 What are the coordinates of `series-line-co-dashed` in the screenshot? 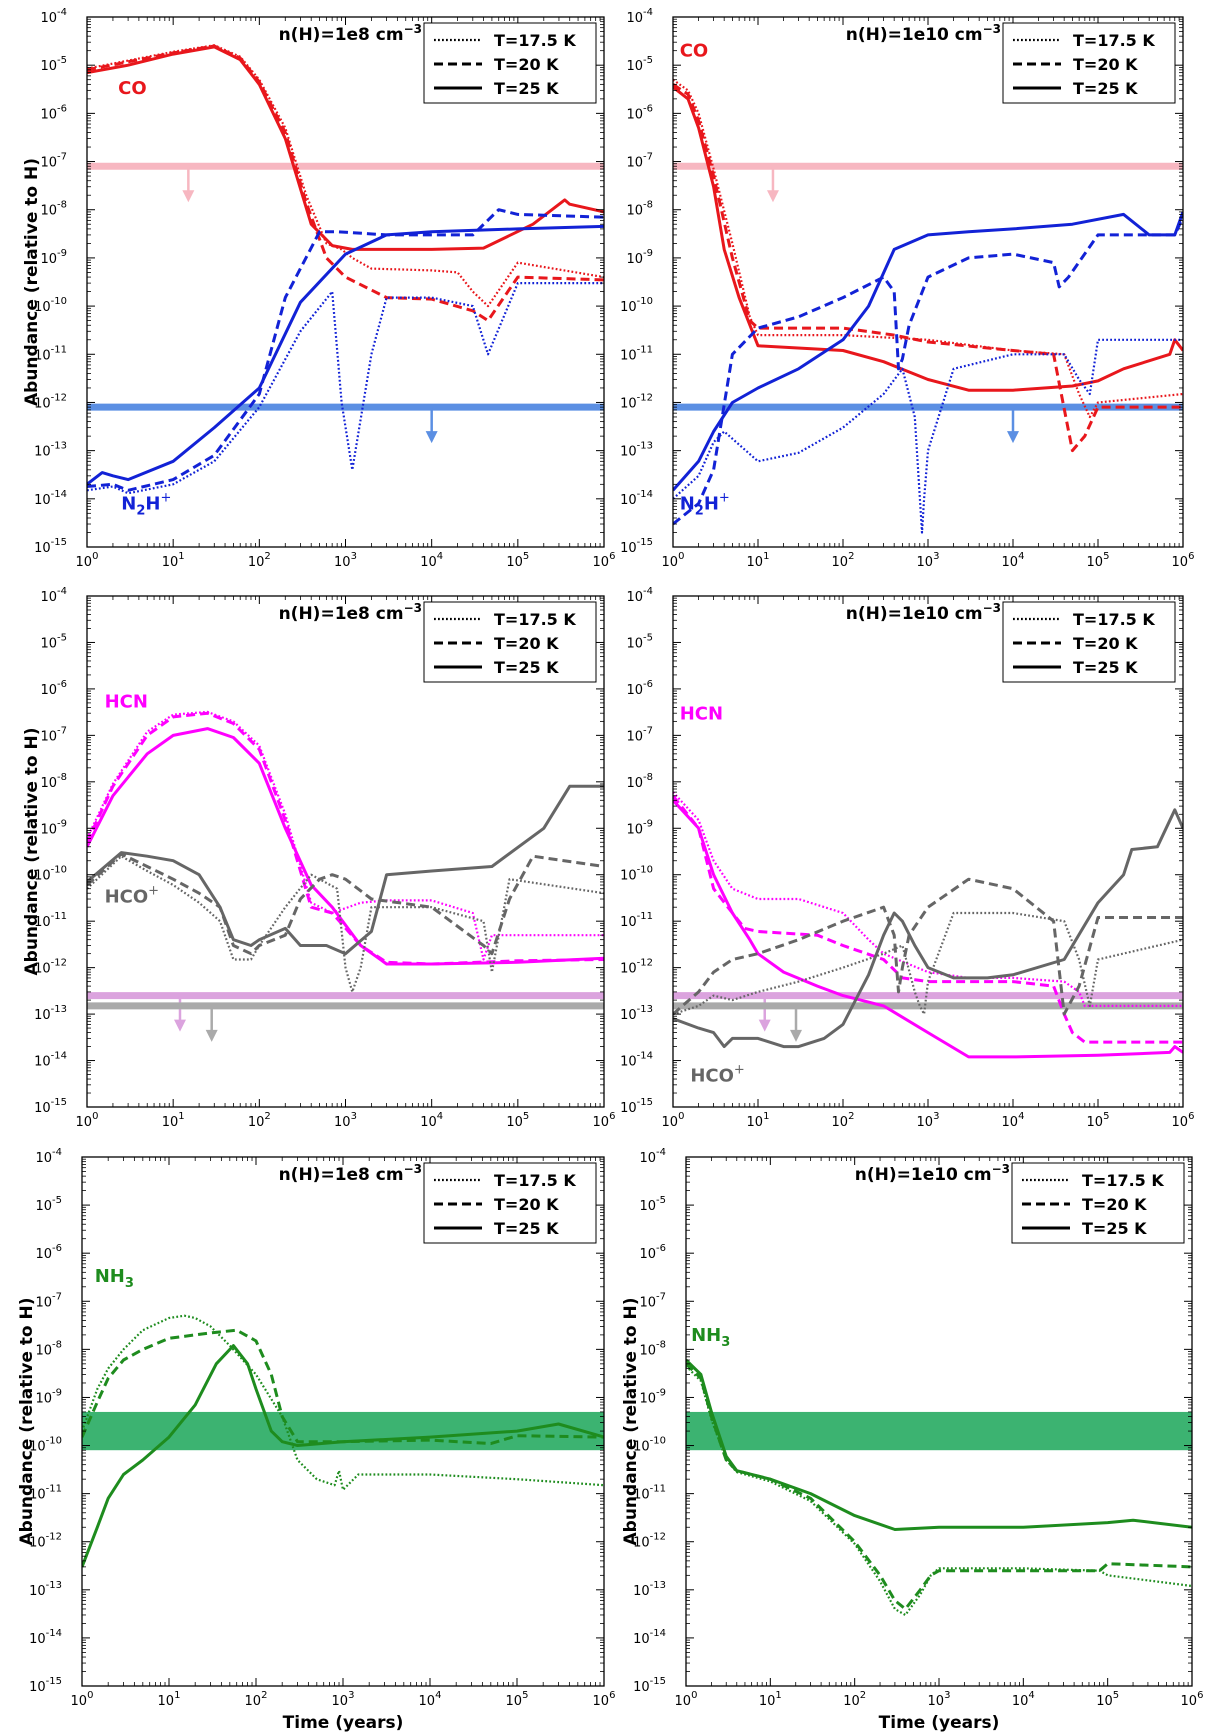 It's located at (345, 183).